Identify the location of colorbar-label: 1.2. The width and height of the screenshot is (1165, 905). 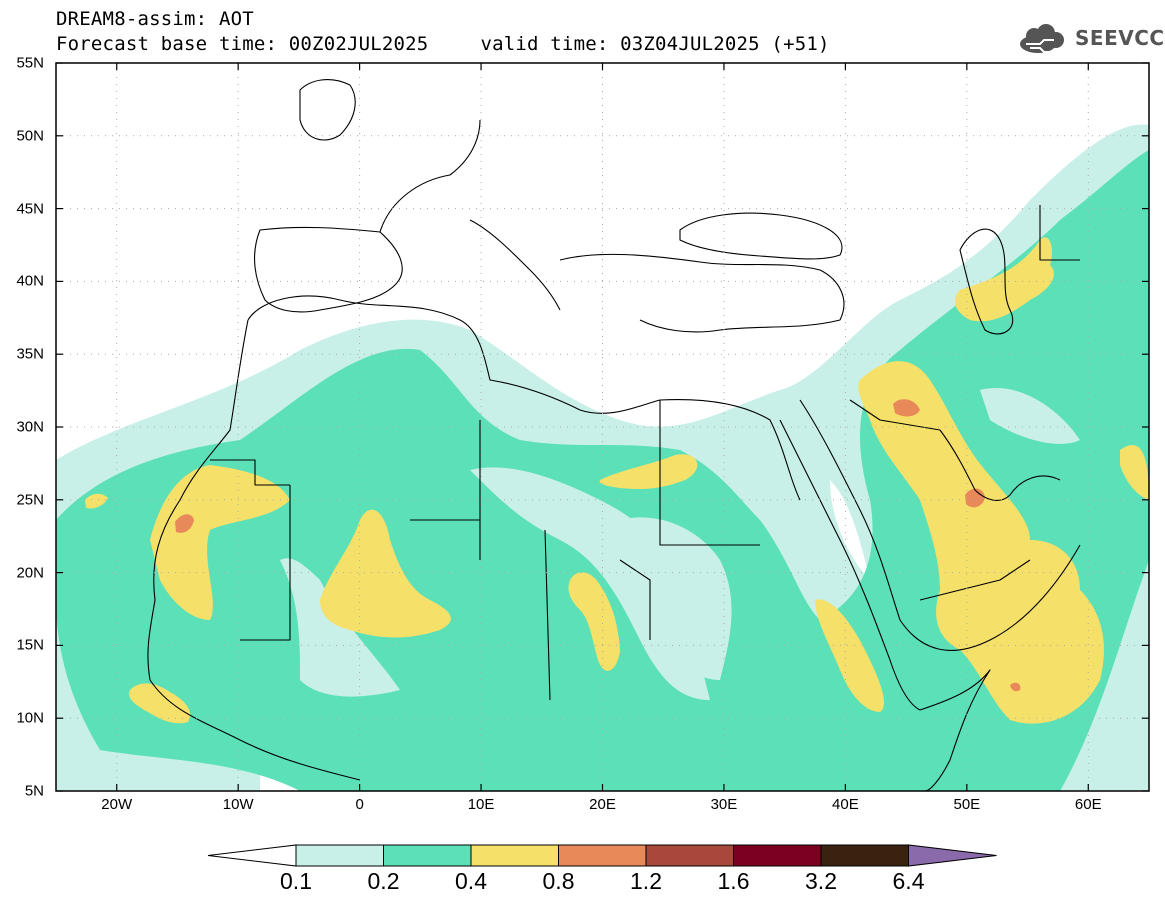
(646, 881).